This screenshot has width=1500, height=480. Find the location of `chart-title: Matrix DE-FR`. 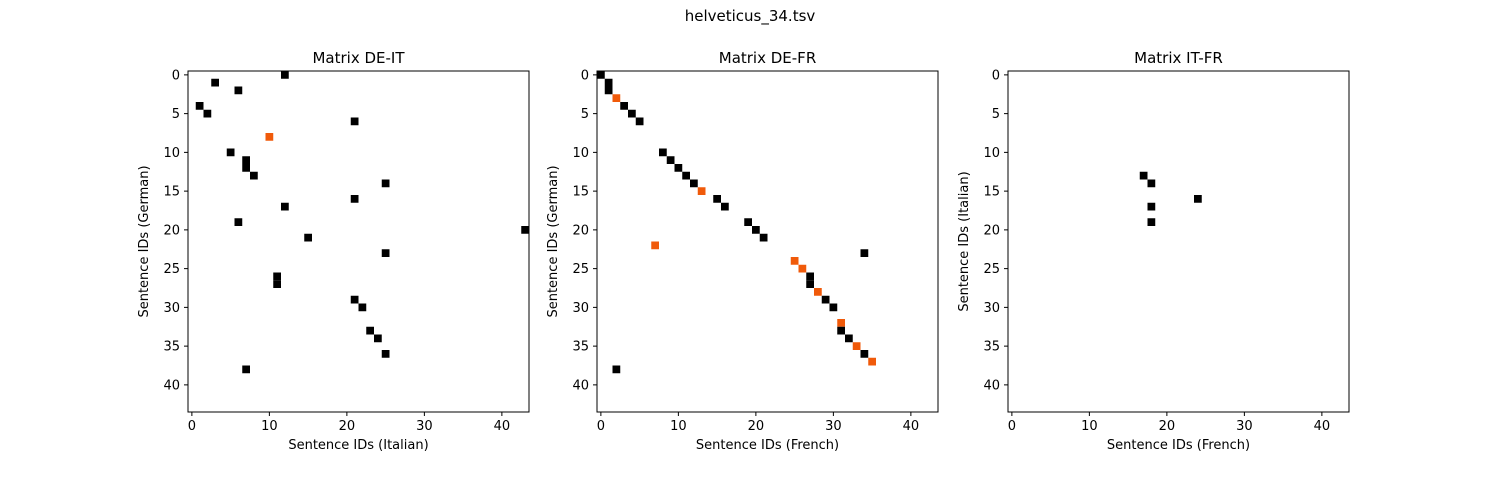

chart-title: Matrix DE-FR is located at coordinates (768, 58).